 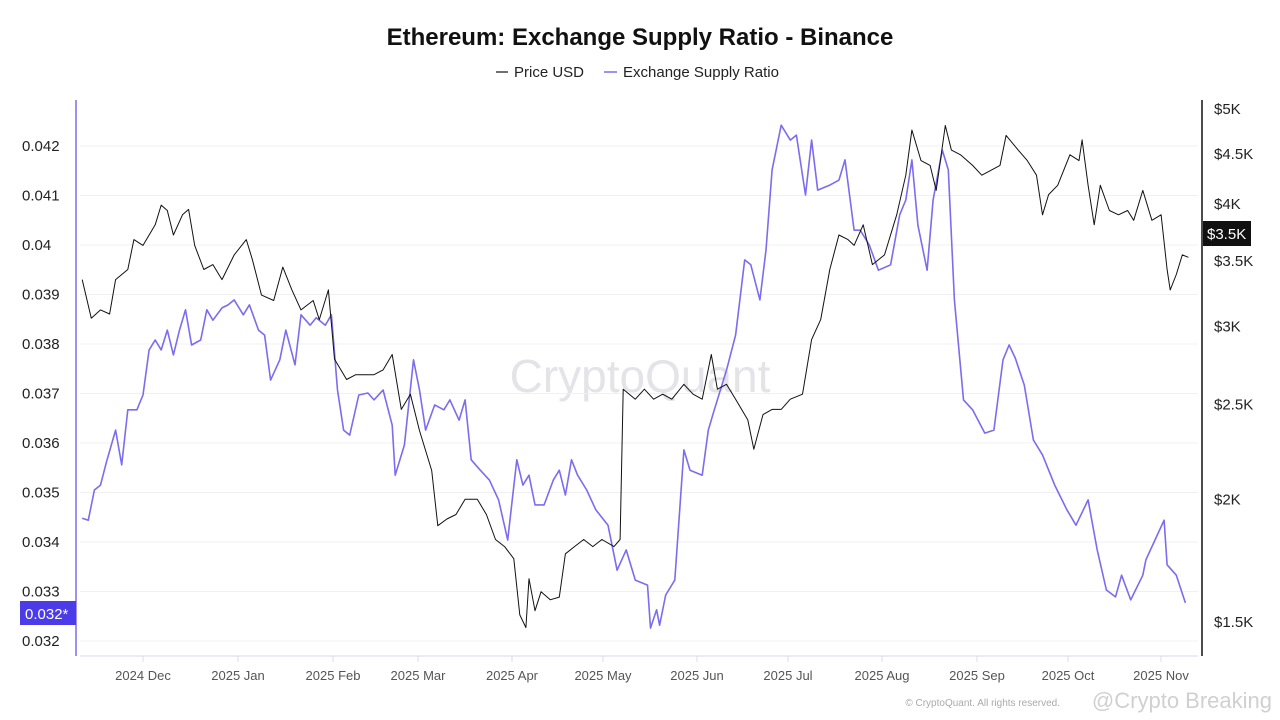 I want to click on ratio-badge-label: 0.032*, so click(x=47, y=614).